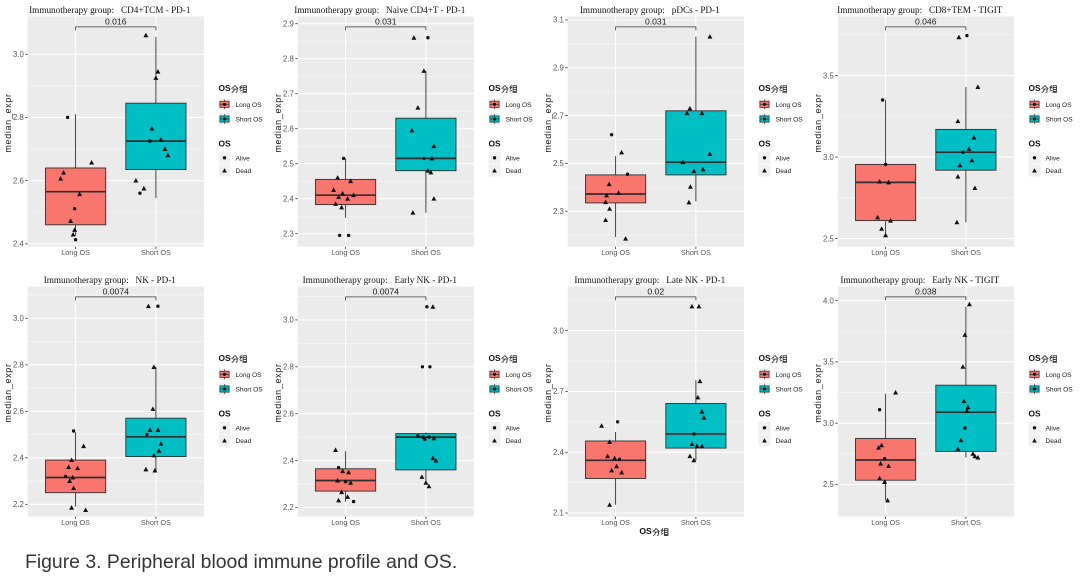  What do you see at coordinates (650, 10) in the screenshot?
I see `svg-text:Immunotherapy group: pDCs -: Immunotherapy group: pDCs - PD-1` at bounding box center [650, 10].